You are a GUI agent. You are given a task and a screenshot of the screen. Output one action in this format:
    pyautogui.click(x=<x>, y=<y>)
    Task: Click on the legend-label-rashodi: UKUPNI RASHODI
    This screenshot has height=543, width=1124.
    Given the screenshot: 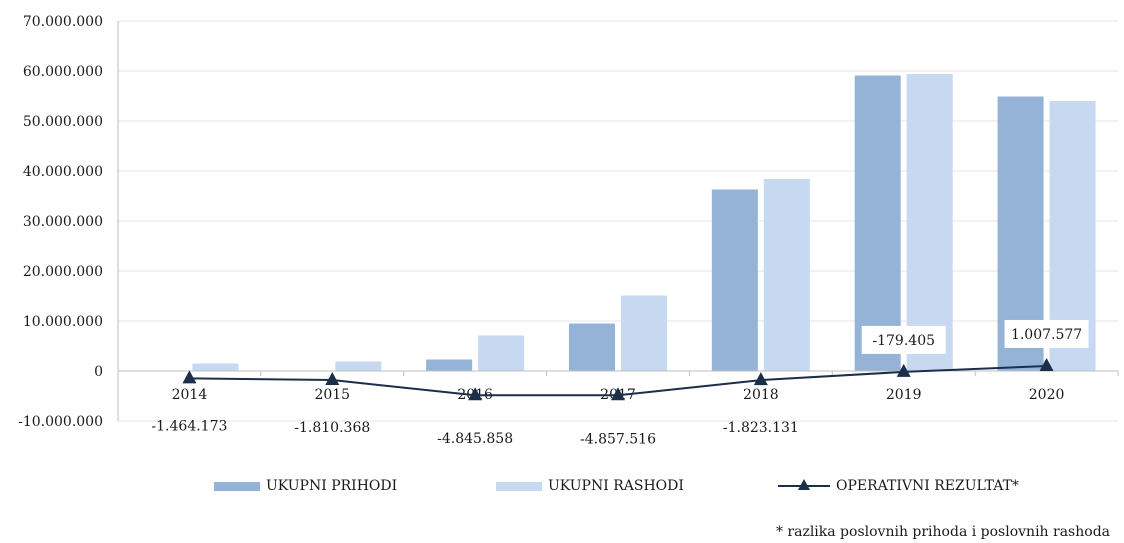 What is the action you would take?
    pyautogui.click(x=616, y=486)
    